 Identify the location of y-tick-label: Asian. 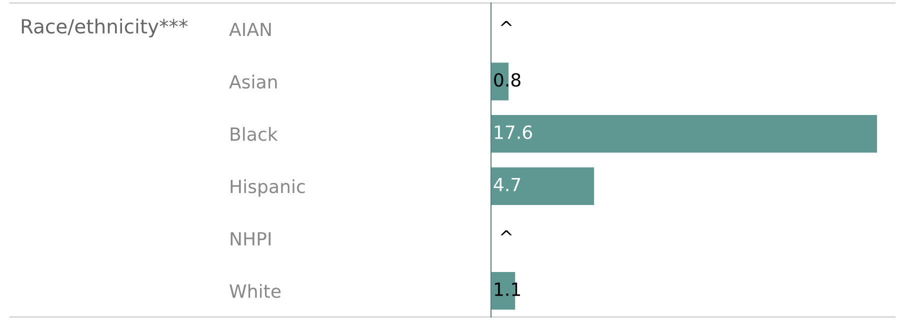
(253, 81).